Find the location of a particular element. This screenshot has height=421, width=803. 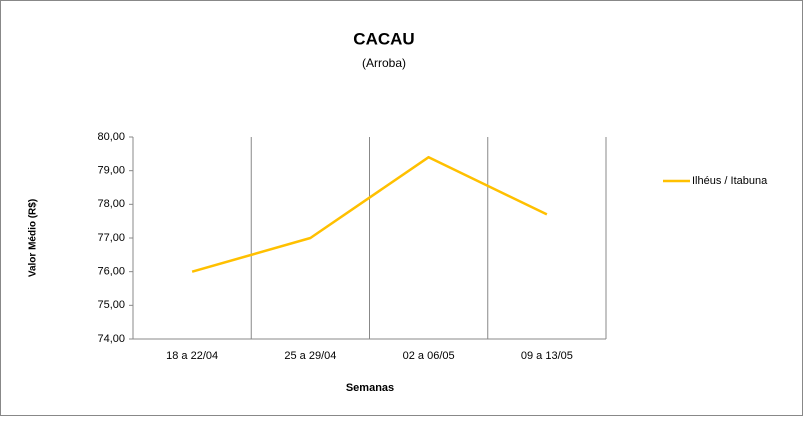

chart-title: CACAU is located at coordinates (383, 38).